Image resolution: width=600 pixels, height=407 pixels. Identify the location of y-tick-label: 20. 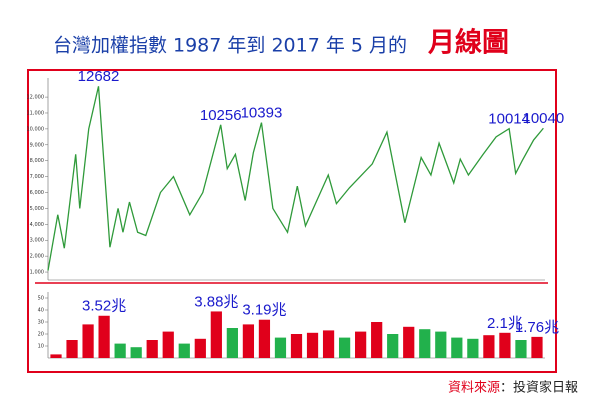
(41, 335).